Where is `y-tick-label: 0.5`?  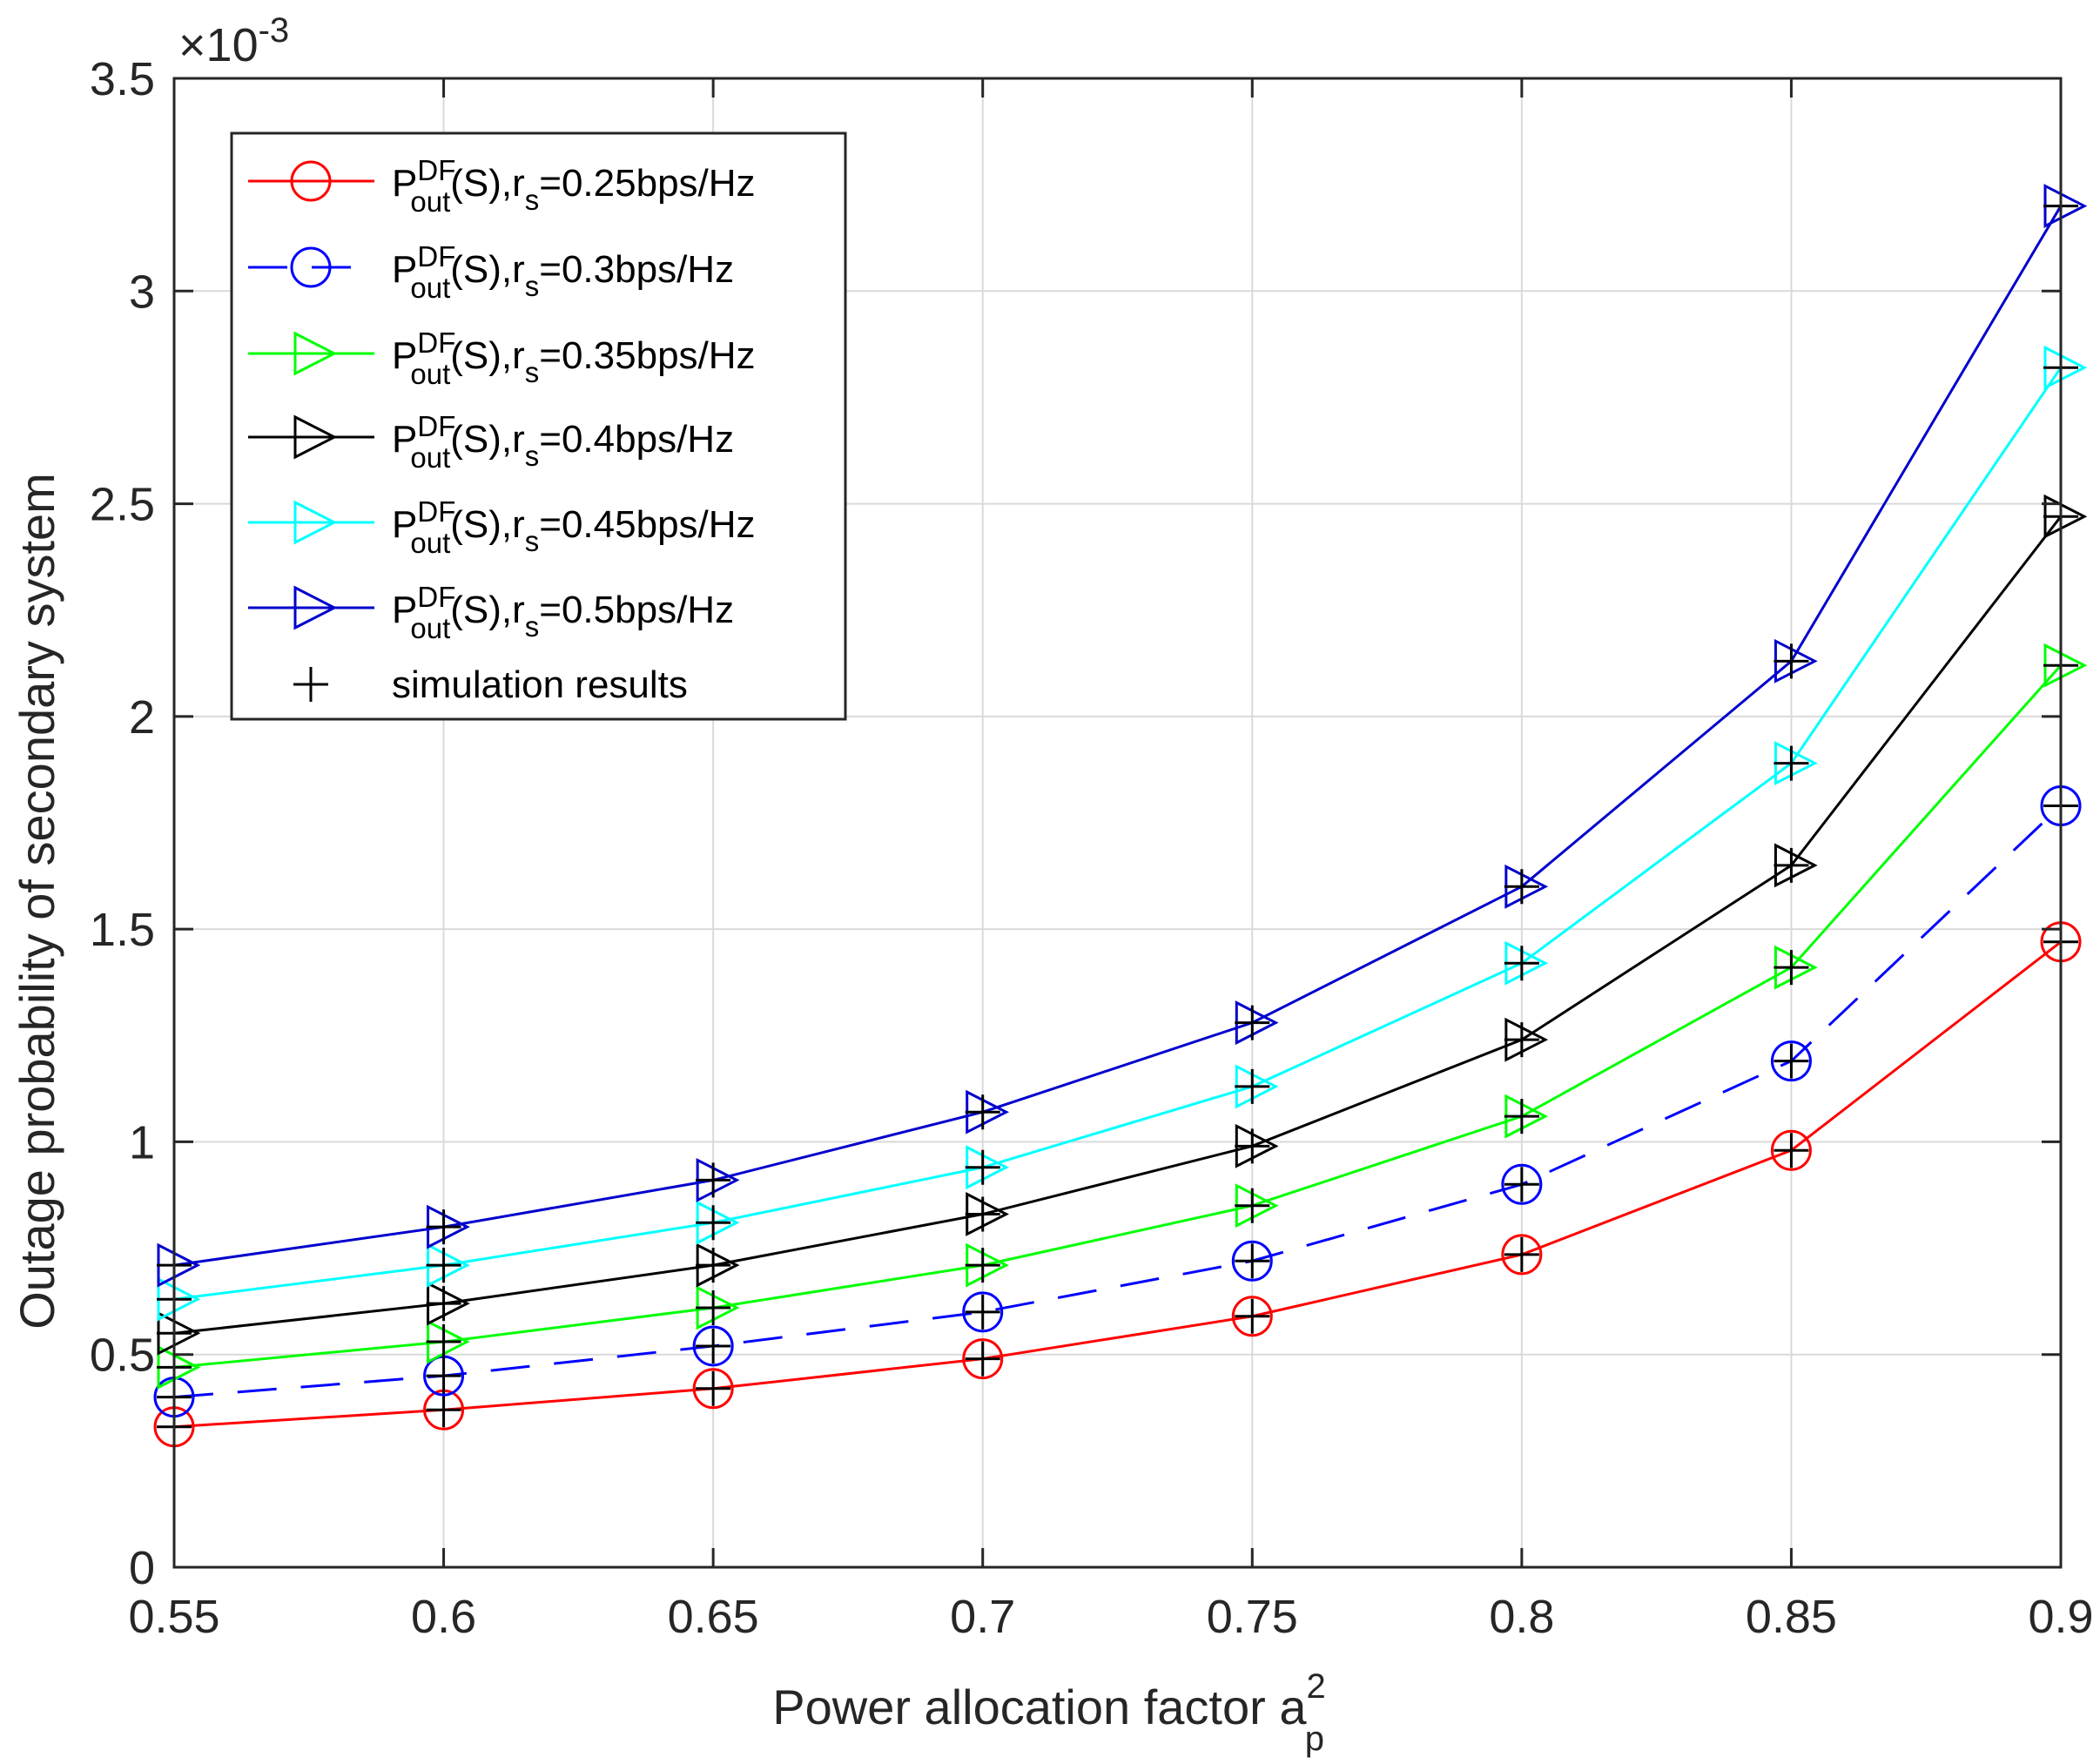
y-tick-label: 0.5 is located at coordinates (122, 1356).